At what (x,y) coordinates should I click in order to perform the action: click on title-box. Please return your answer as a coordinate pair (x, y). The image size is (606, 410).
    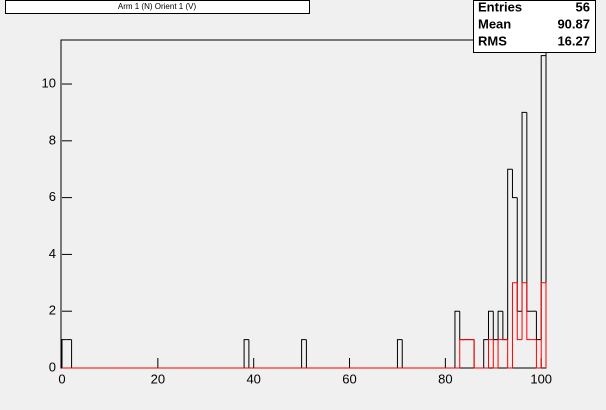
    Looking at the image, I should click on (157, 7).